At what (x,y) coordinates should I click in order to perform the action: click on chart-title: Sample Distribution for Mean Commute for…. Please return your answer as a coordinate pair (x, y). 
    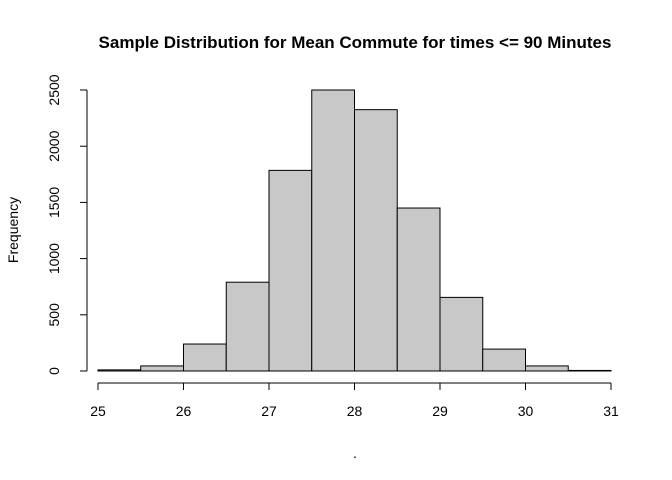
    Looking at the image, I should click on (355, 42).